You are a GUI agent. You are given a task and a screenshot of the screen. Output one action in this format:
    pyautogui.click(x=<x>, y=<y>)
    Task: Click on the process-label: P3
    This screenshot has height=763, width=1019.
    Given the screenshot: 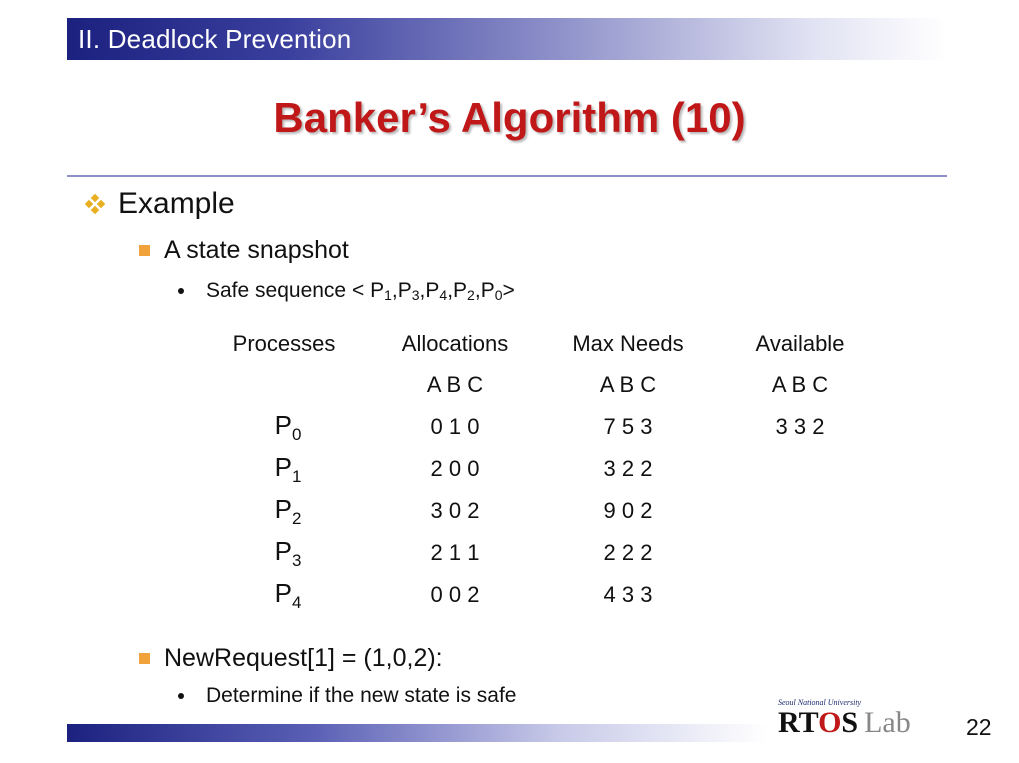 What is the action you would take?
    pyautogui.click(x=288, y=553)
    